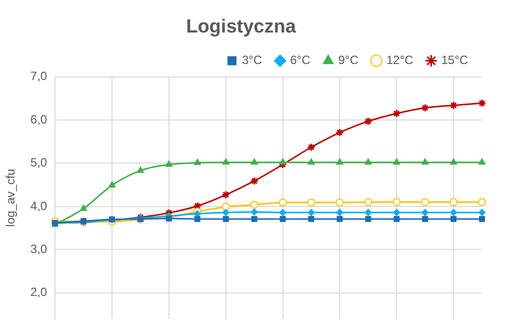  Describe the element at coordinates (39, 292) in the screenshot. I see `y-tick-label: 2,0` at that location.